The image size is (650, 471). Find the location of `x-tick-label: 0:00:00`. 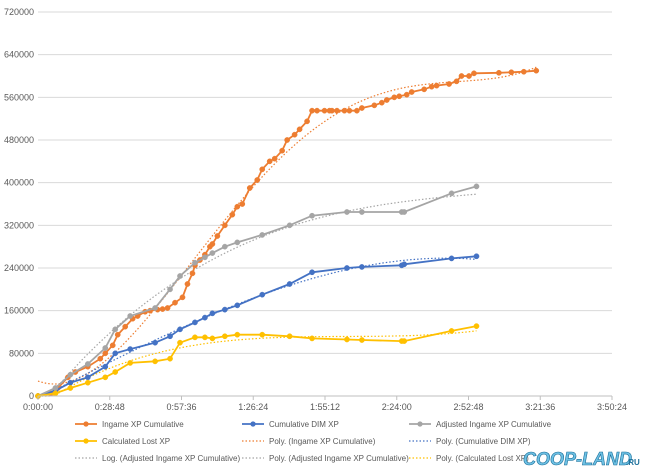

x-tick-label: 0:00:00 is located at coordinates (38, 407).